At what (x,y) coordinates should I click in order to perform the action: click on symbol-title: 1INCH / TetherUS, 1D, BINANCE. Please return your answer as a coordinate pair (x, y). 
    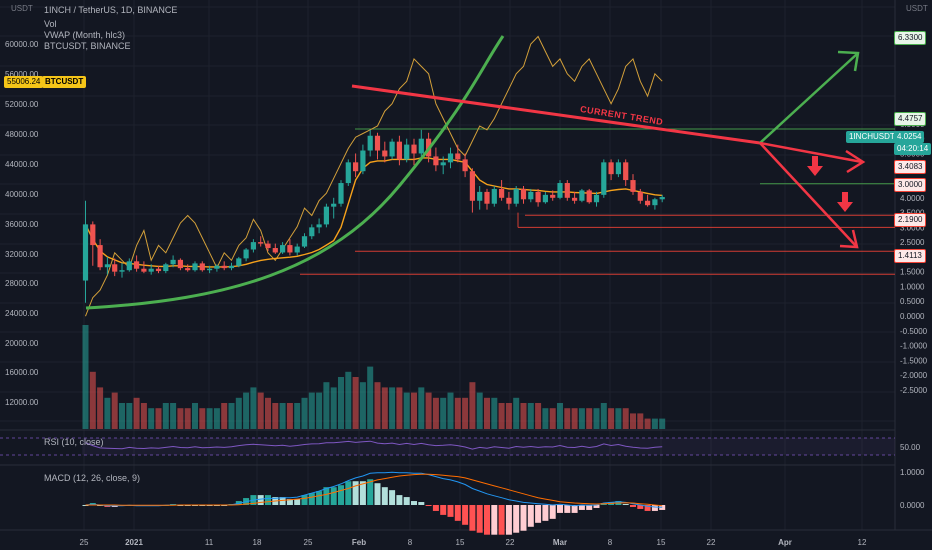
    Looking at the image, I should click on (111, 10).